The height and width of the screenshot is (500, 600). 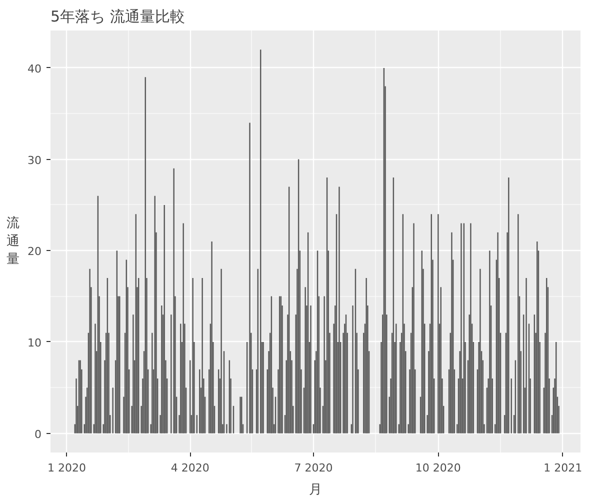 What do you see at coordinates (13, 241) in the screenshot?
I see `y-axis-title: 流通量` at bounding box center [13, 241].